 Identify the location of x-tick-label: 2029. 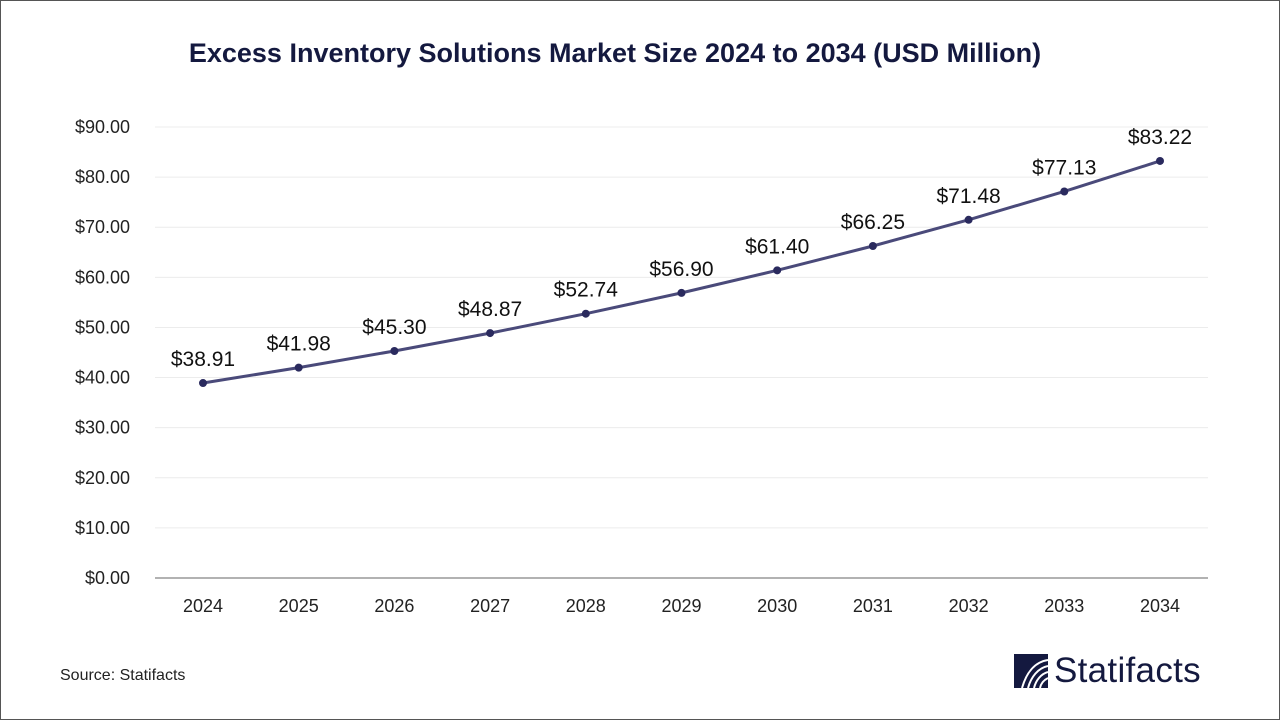
(681, 606).